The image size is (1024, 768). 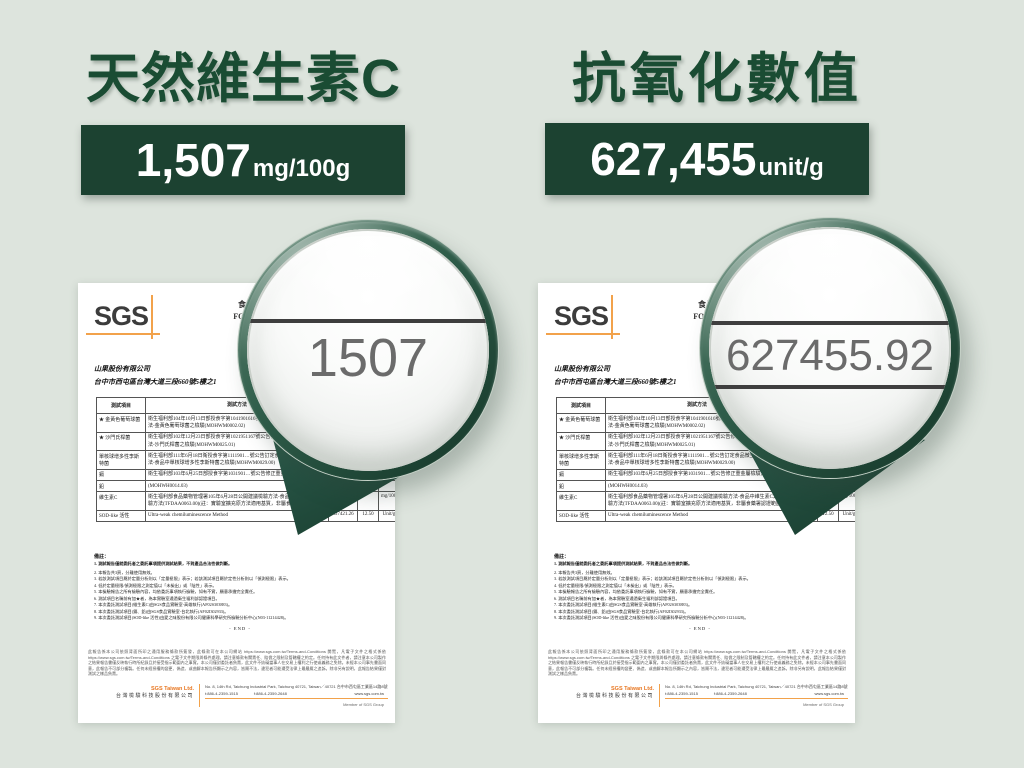 What do you see at coordinates (673, 159) in the screenshot?
I see `badge-value: 627,455` at bounding box center [673, 159].